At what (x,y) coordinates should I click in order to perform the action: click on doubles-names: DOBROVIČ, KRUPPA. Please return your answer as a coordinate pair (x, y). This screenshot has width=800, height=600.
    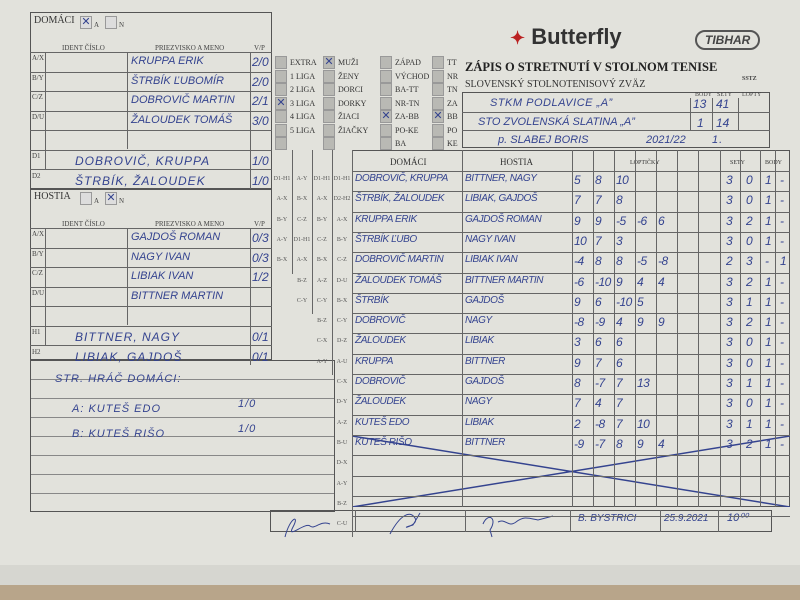
    Looking at the image, I should click on (143, 161).